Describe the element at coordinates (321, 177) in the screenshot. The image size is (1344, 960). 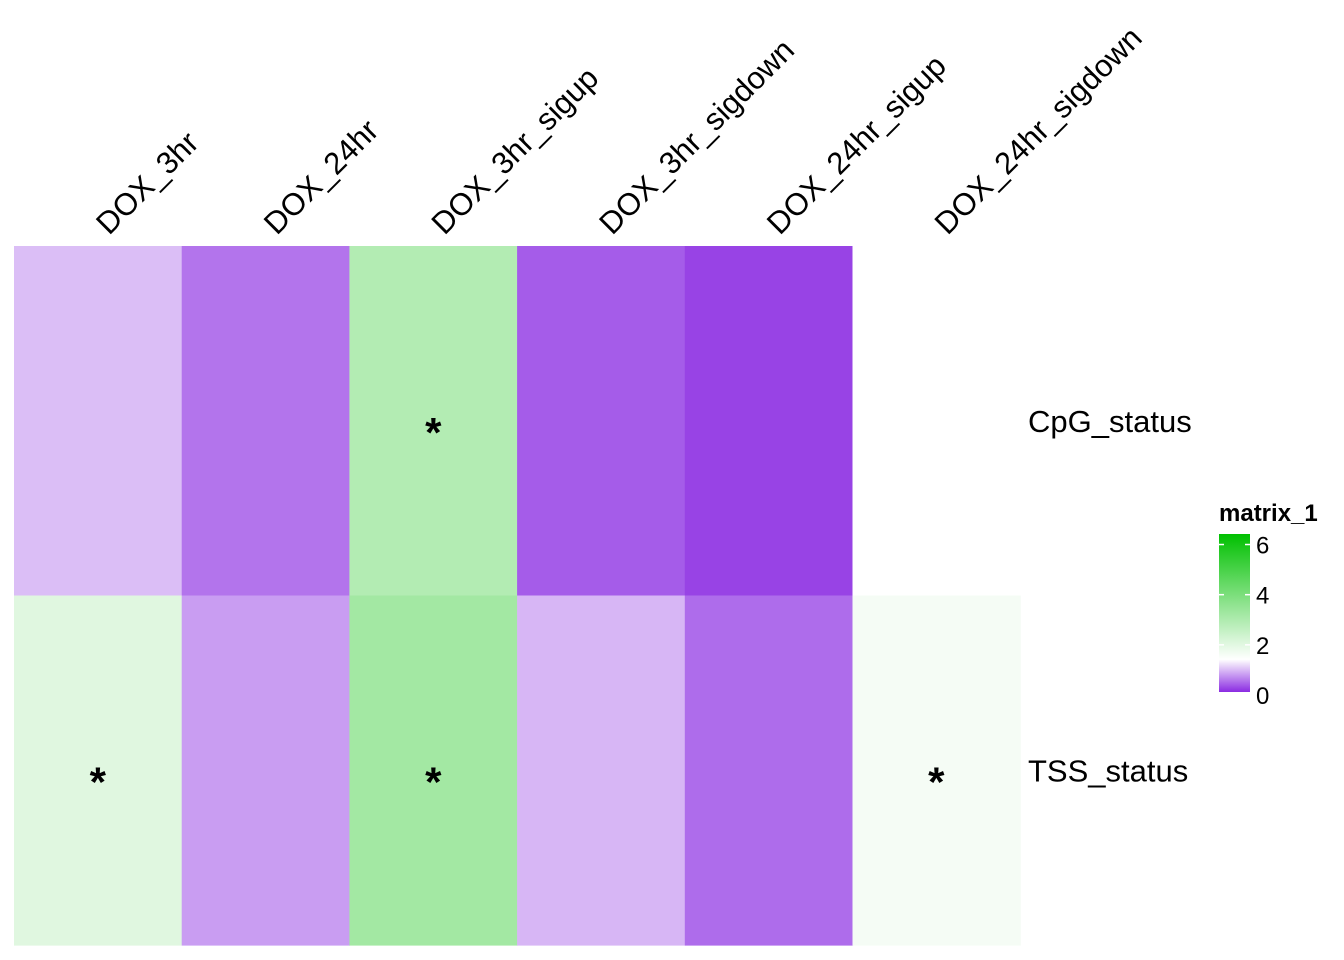
I see `column-label: DOX_24hr` at that location.